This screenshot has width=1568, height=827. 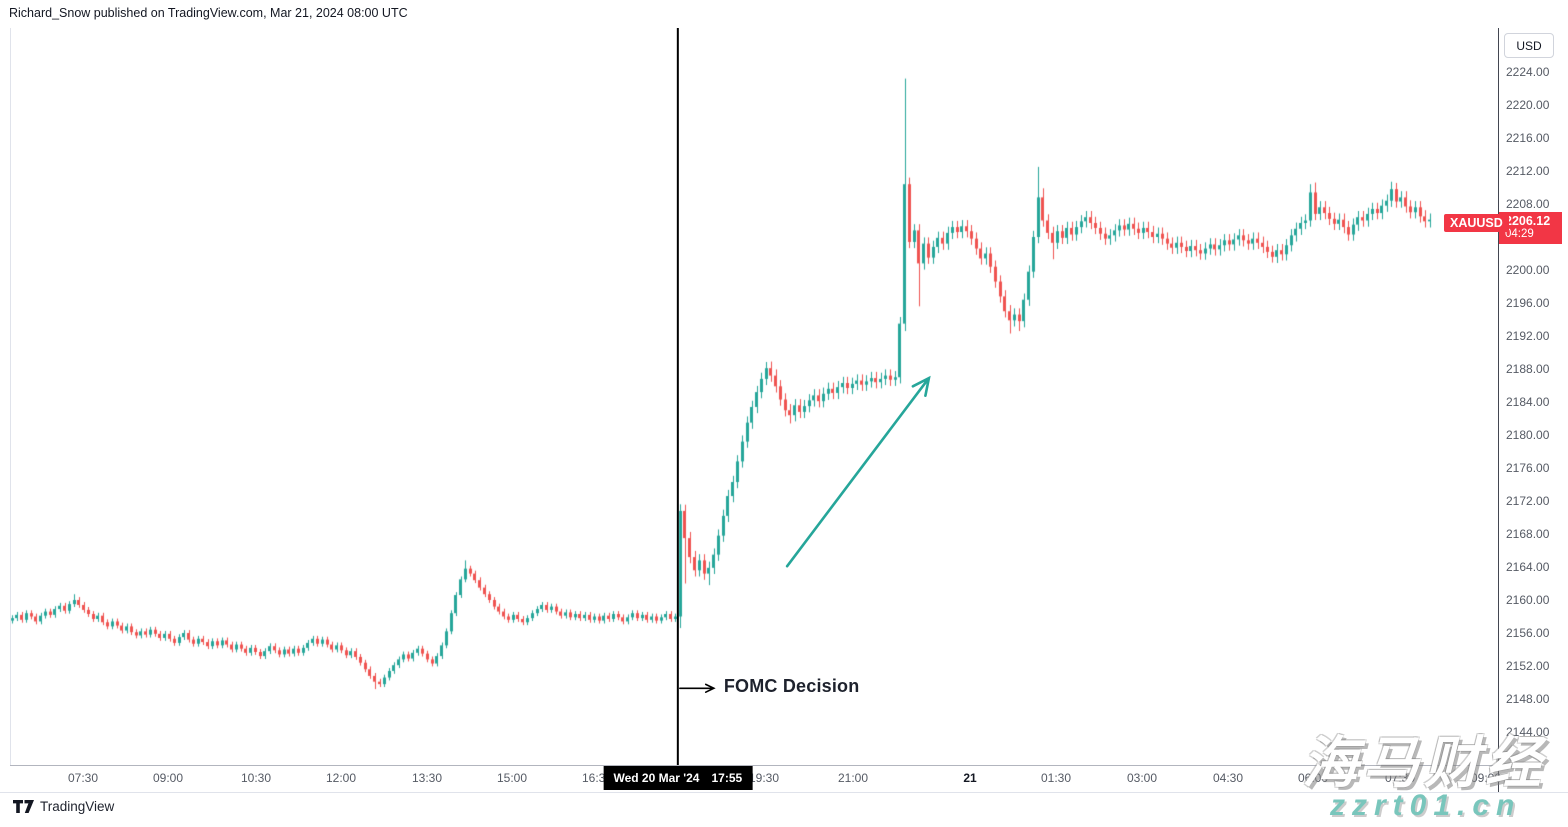 What do you see at coordinates (1528, 468) in the screenshot?
I see `price-tick-label: 2176.00` at bounding box center [1528, 468].